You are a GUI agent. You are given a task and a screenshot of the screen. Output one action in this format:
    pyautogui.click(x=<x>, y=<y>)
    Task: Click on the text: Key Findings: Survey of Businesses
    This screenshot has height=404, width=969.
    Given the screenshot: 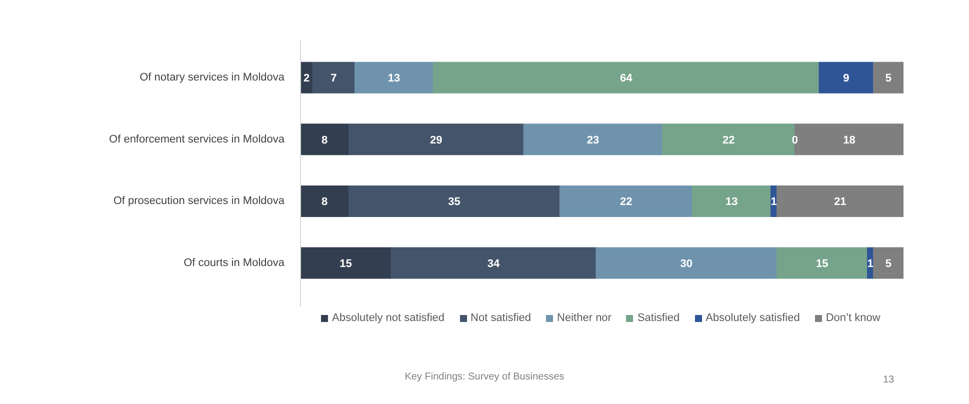 What is the action you would take?
    pyautogui.click(x=484, y=377)
    